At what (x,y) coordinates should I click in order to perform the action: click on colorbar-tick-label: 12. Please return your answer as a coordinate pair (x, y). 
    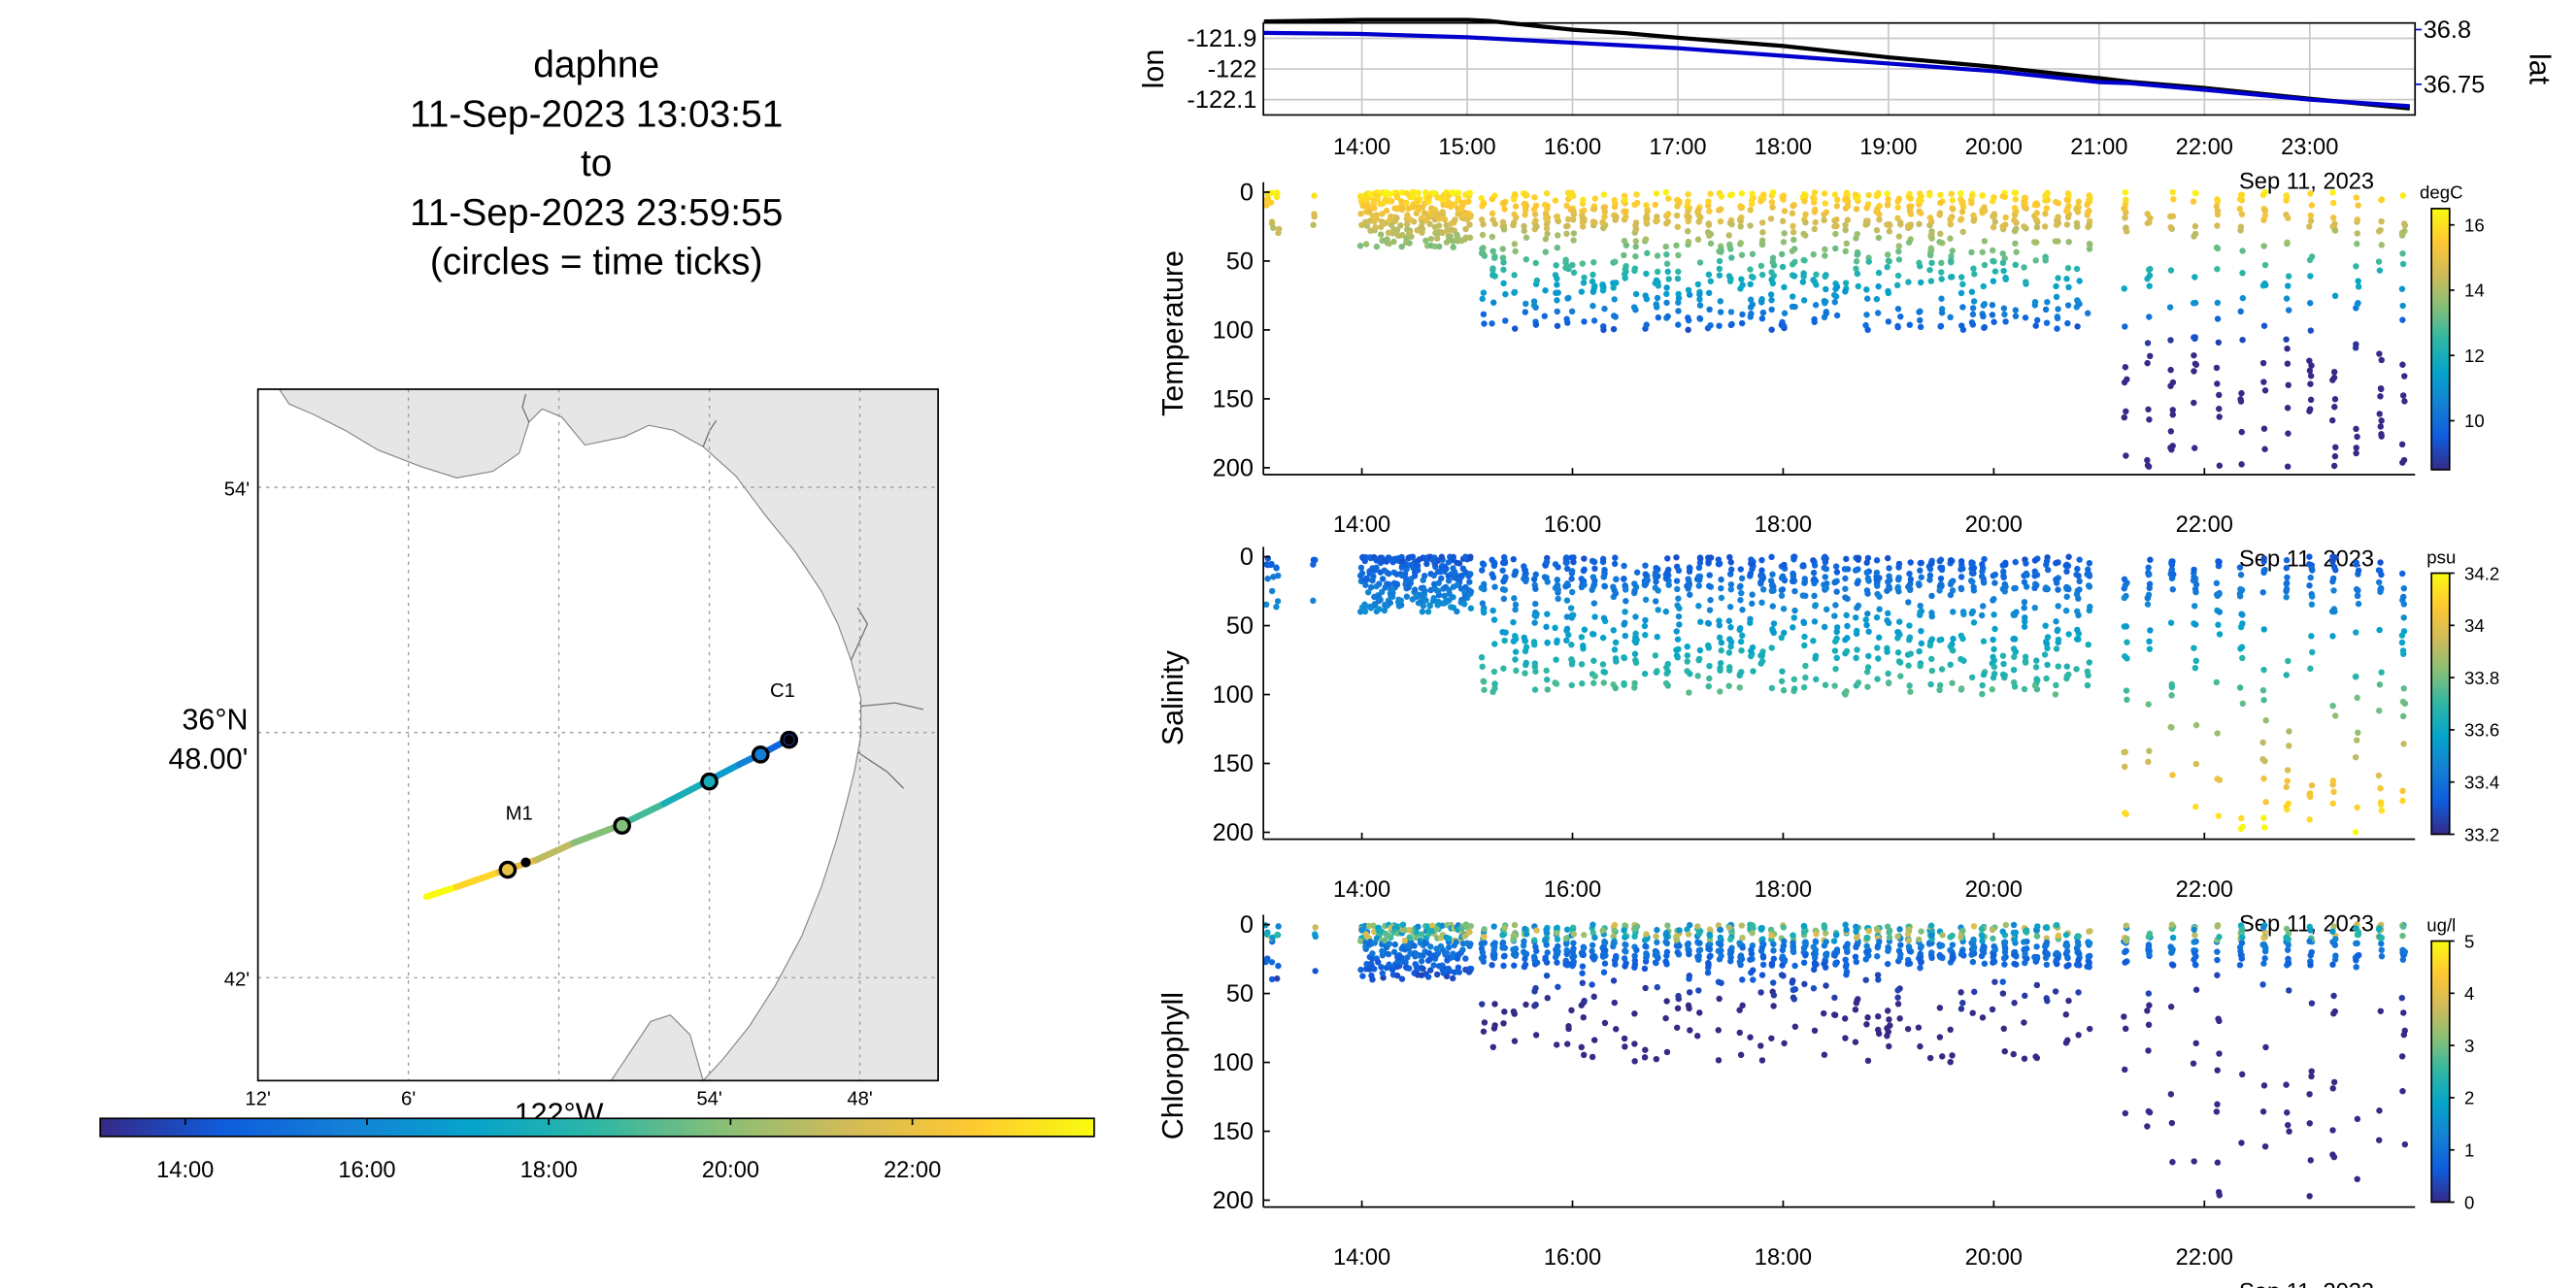
    Looking at the image, I should click on (2475, 356).